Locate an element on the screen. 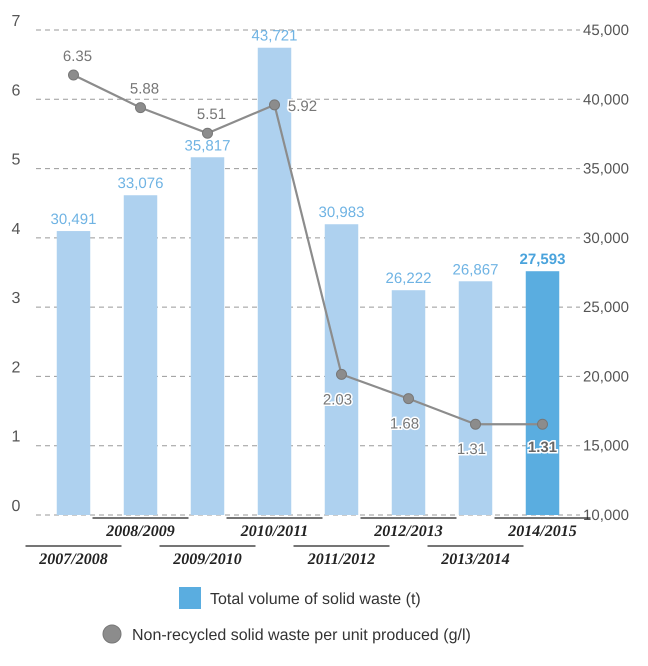 This screenshot has width=648, height=666. x-tick-label: 2012/2013 is located at coordinates (408, 531).